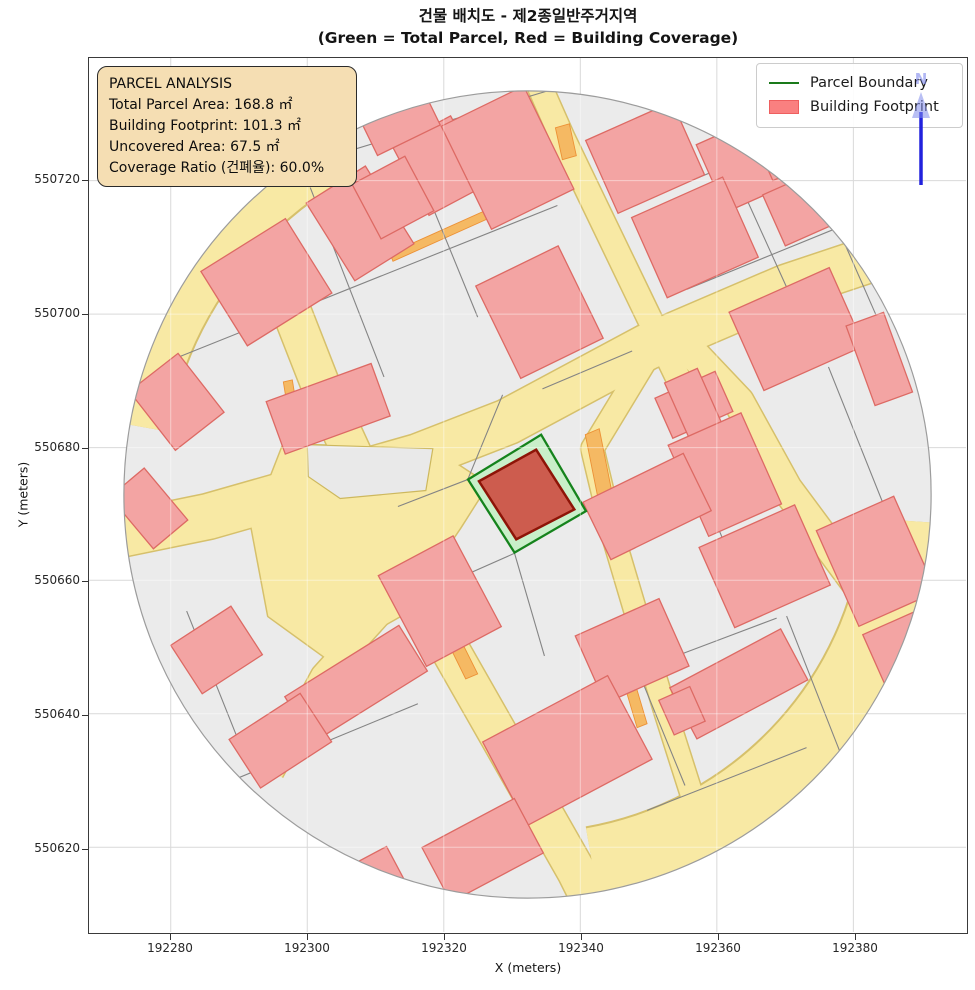 The height and width of the screenshot is (990, 975). I want to click on info-title: PARCEL ANALYSIS, so click(171, 84).